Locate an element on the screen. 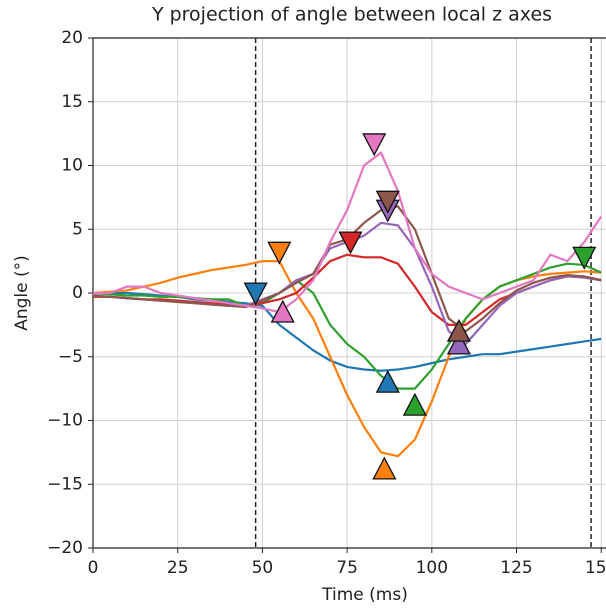 Image resolution: width=606 pixels, height=608 pixels. x-tick-label: 0 is located at coordinates (93, 568).